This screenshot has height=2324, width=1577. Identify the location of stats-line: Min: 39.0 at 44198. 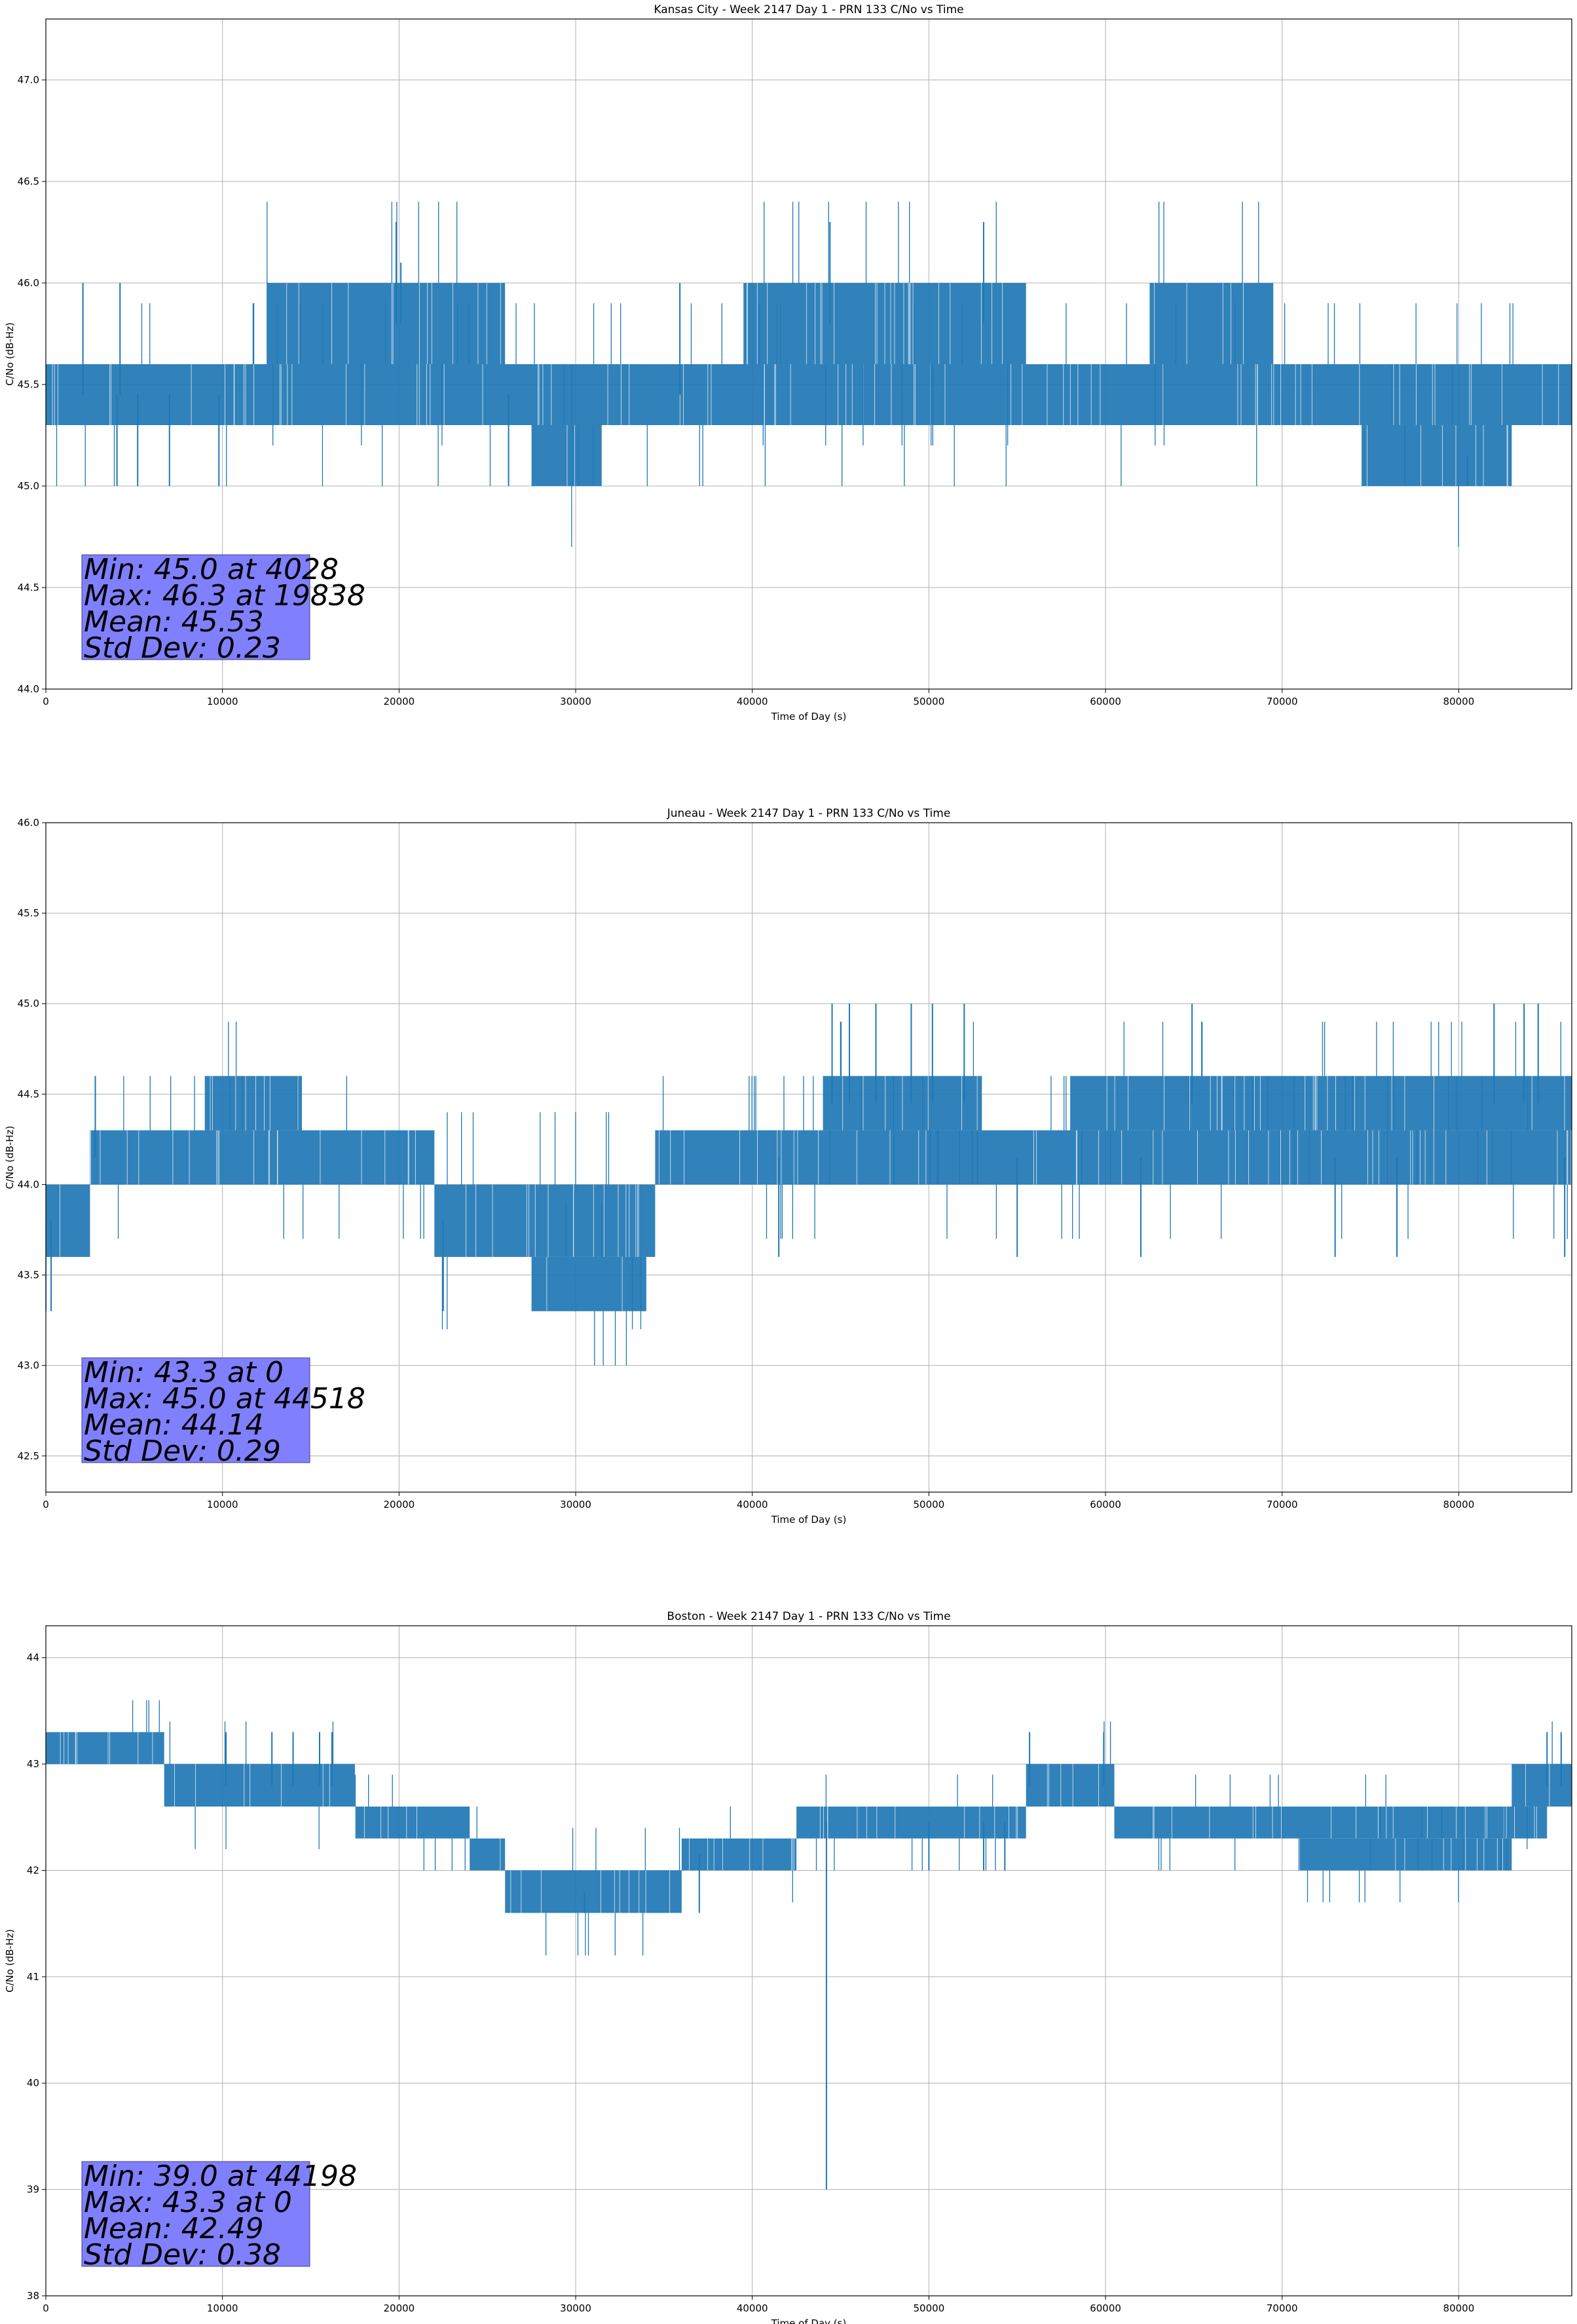
(220, 2176).